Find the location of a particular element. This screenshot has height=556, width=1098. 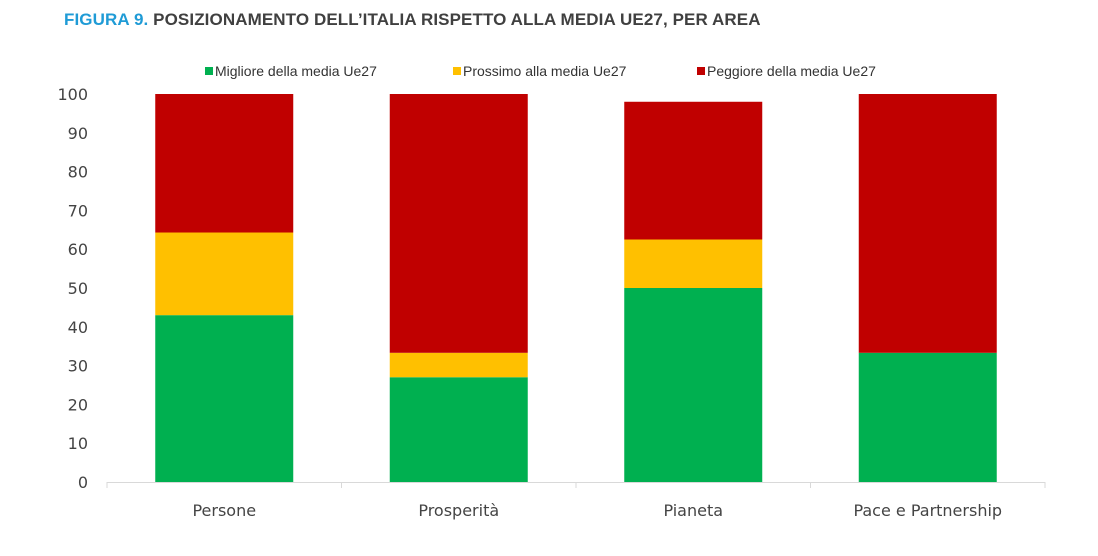

legend-label: Peggiore della media Ue27 is located at coordinates (791, 71).